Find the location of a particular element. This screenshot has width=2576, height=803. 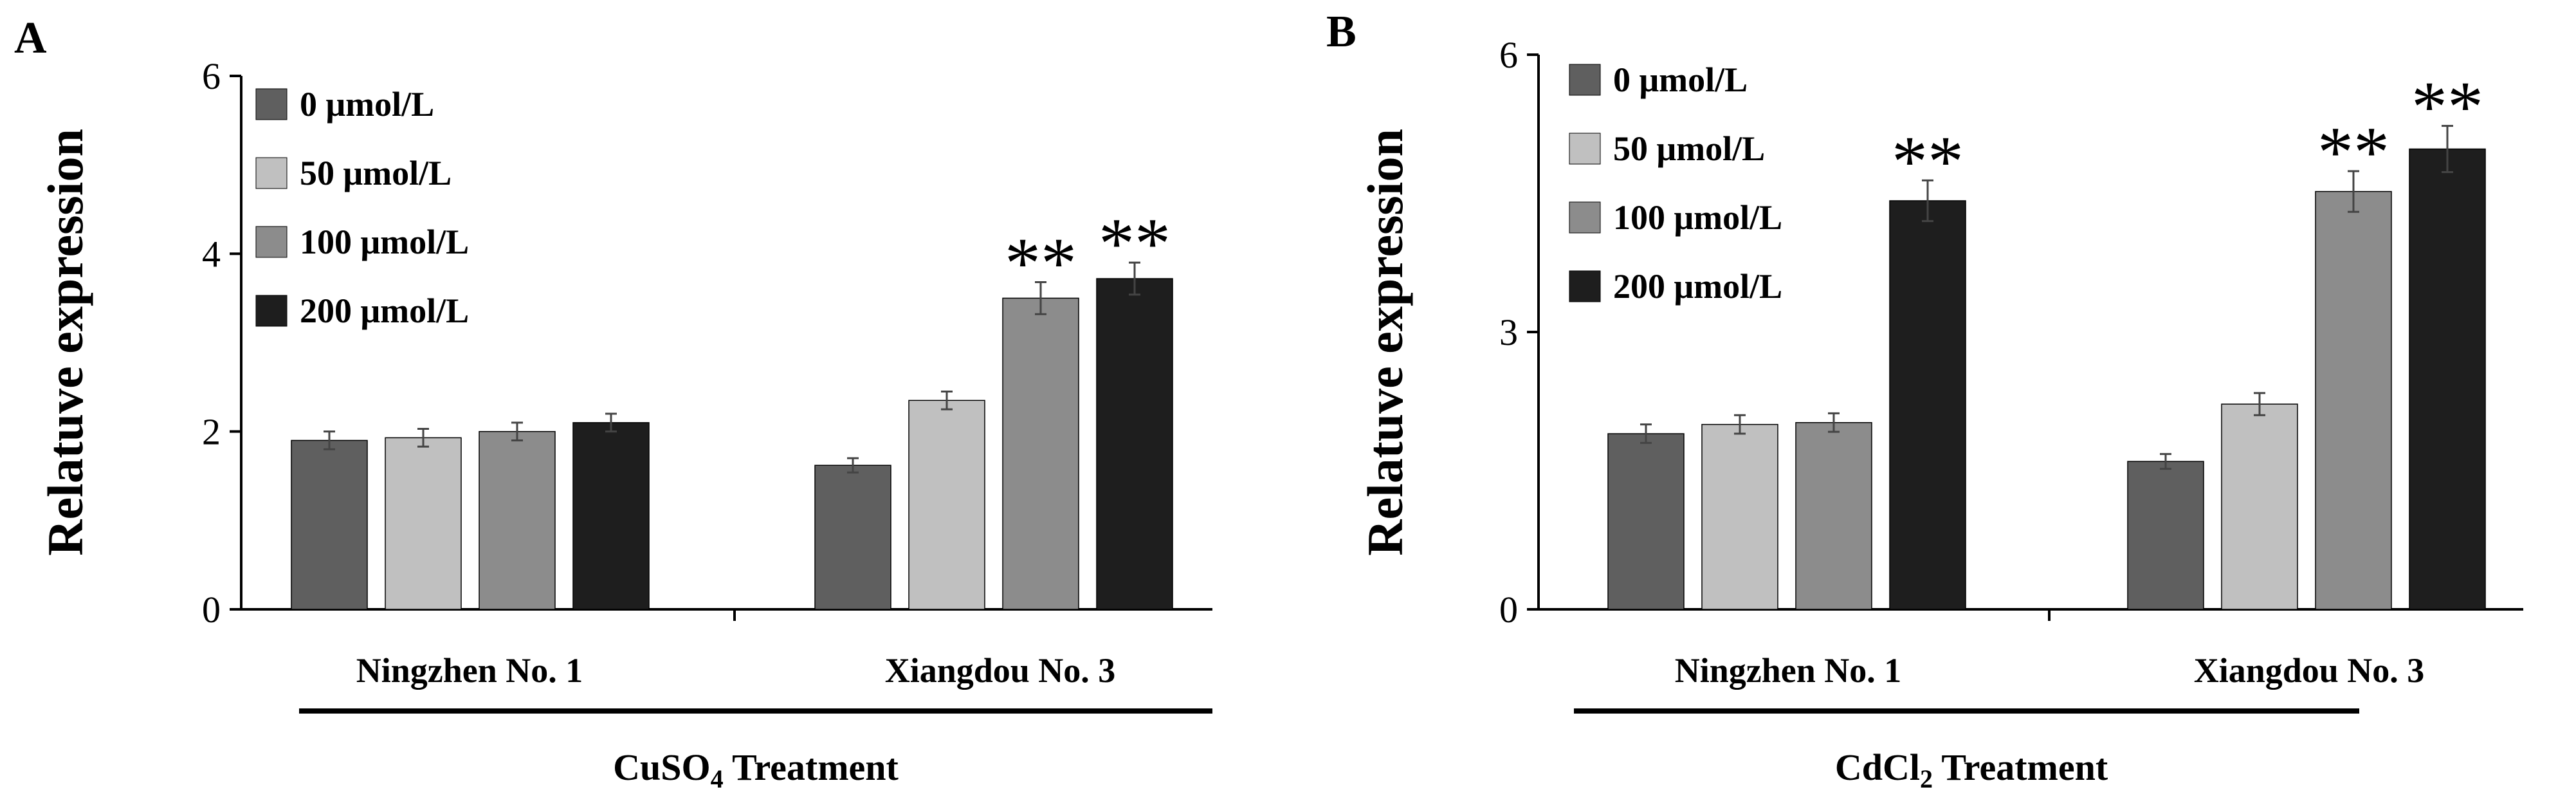

treatment-label: CdCl2 Treatment is located at coordinates (1971, 770).